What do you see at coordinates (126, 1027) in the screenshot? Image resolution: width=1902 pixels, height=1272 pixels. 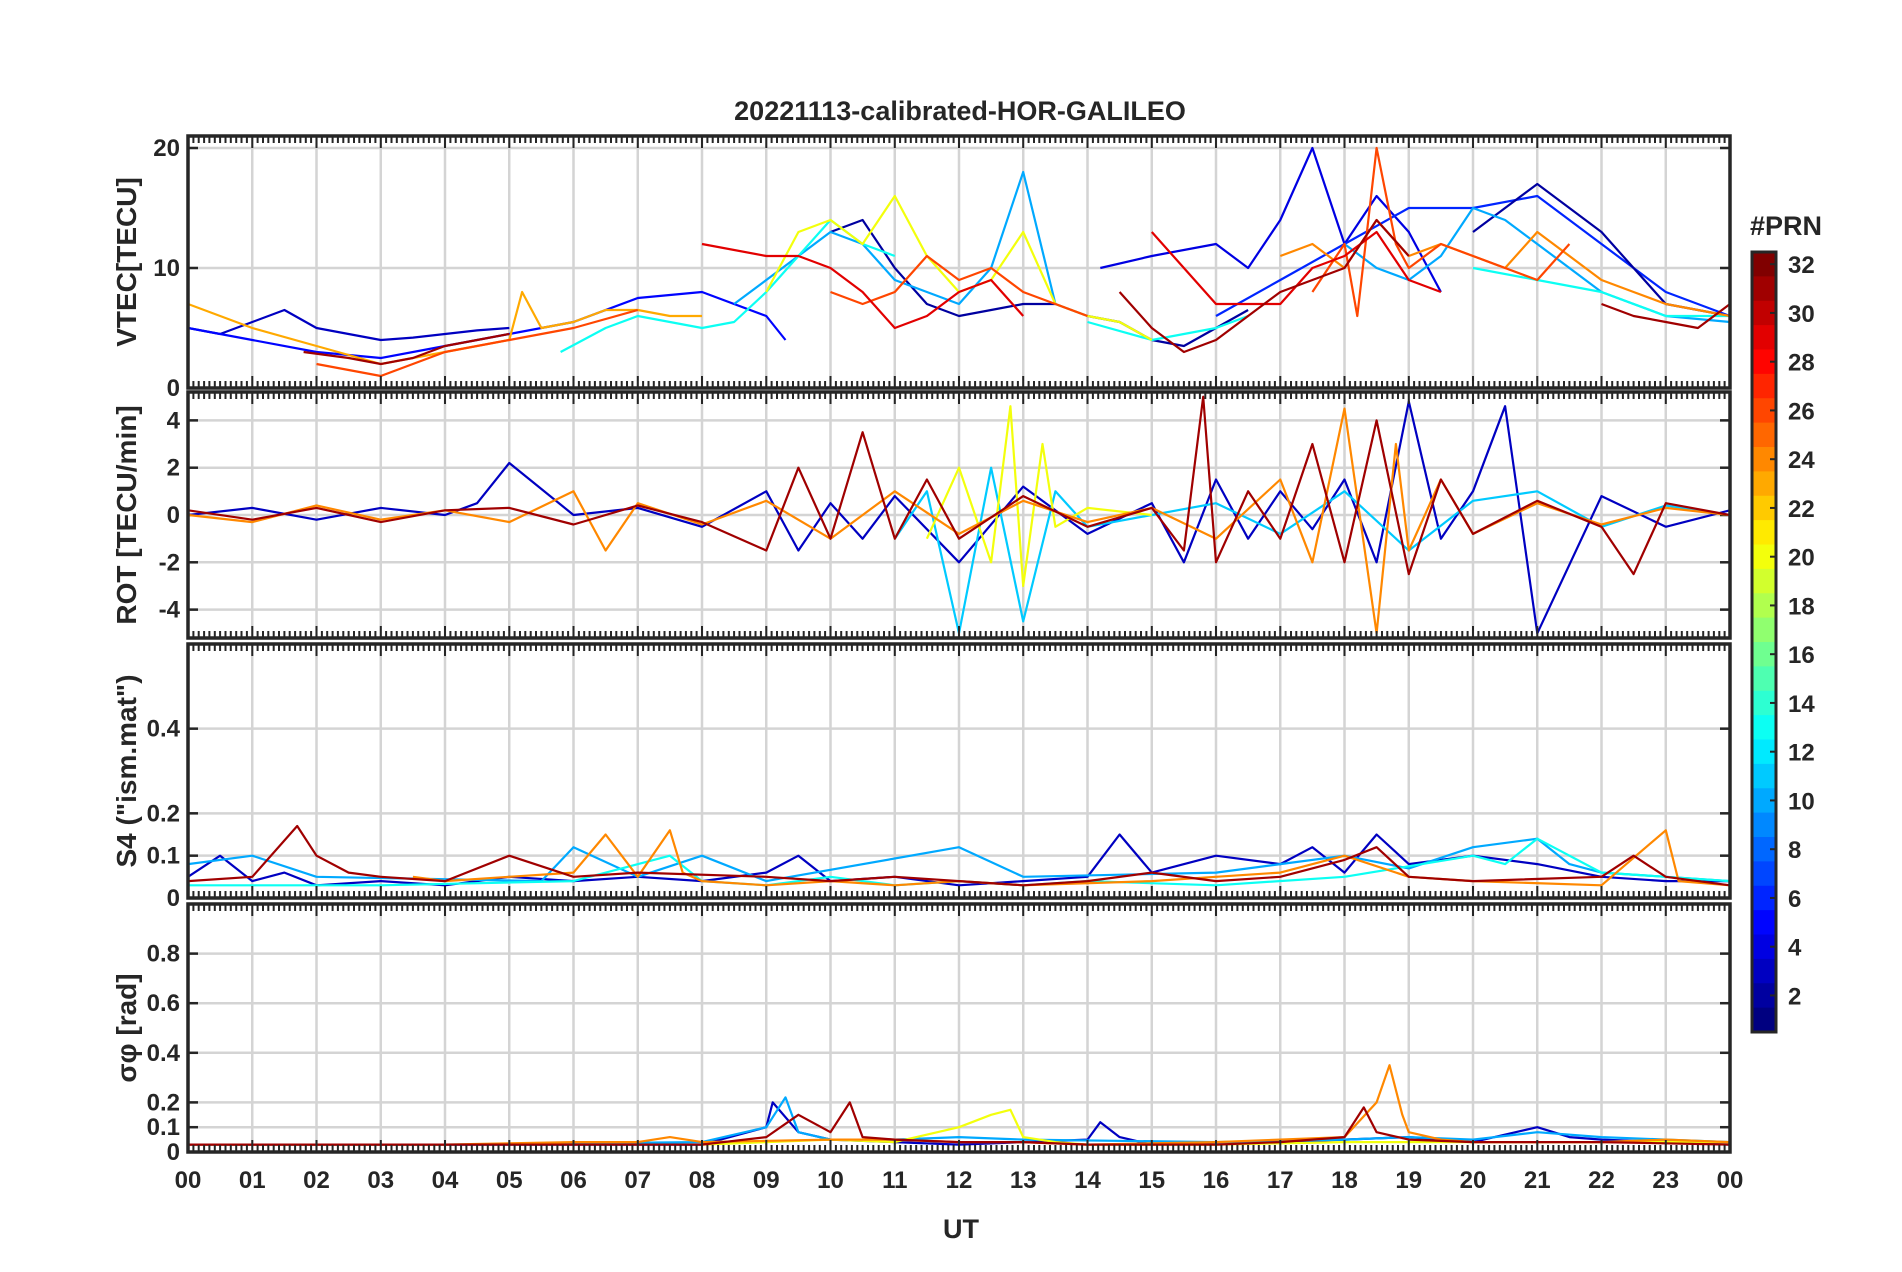 I see `y-axis-label-sigma: σφ [rad]` at bounding box center [126, 1027].